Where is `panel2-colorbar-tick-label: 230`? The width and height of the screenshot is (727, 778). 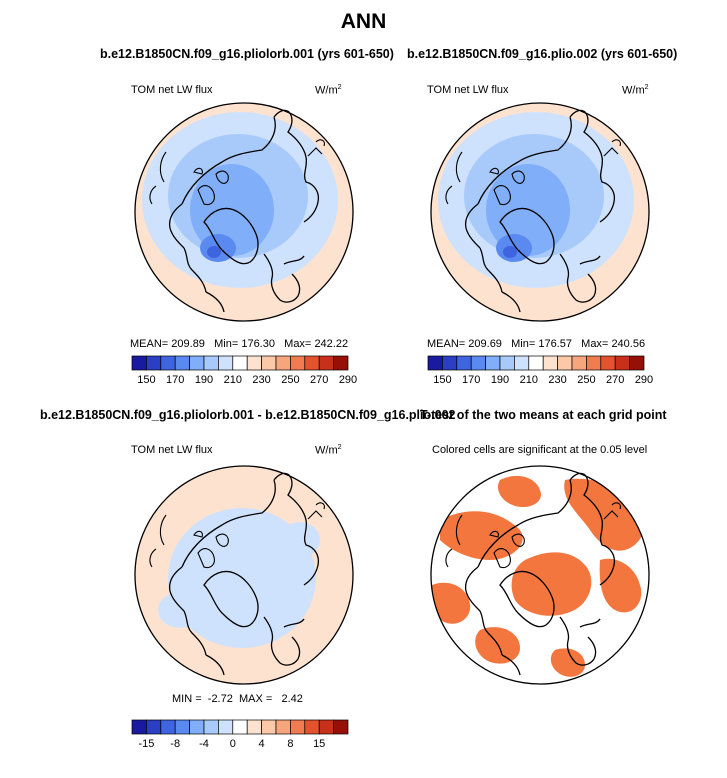
panel2-colorbar-tick-label: 230 is located at coordinates (557, 380).